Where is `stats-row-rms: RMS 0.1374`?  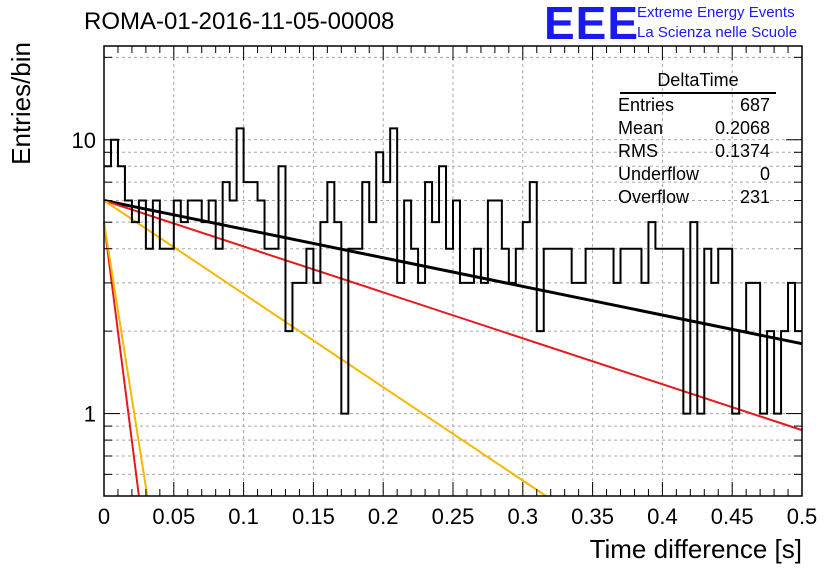 stats-row-rms: RMS 0.1374 is located at coordinates (696, 151).